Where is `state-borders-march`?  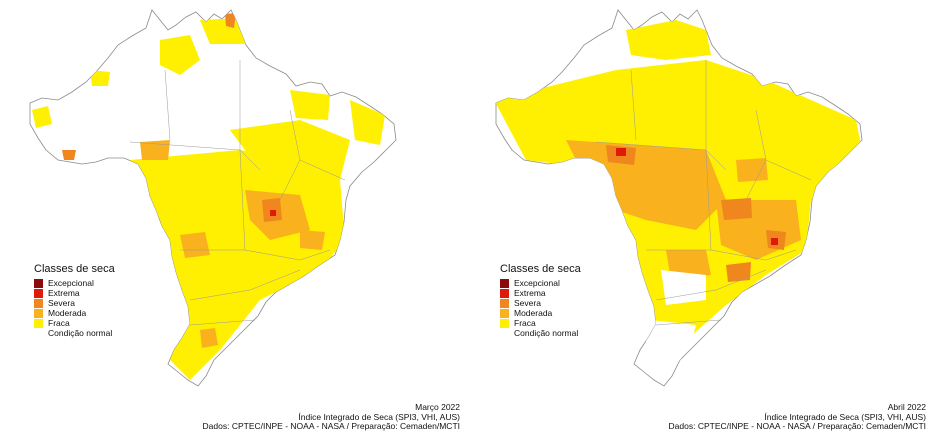 state-borders-march is located at coordinates (237, 193).